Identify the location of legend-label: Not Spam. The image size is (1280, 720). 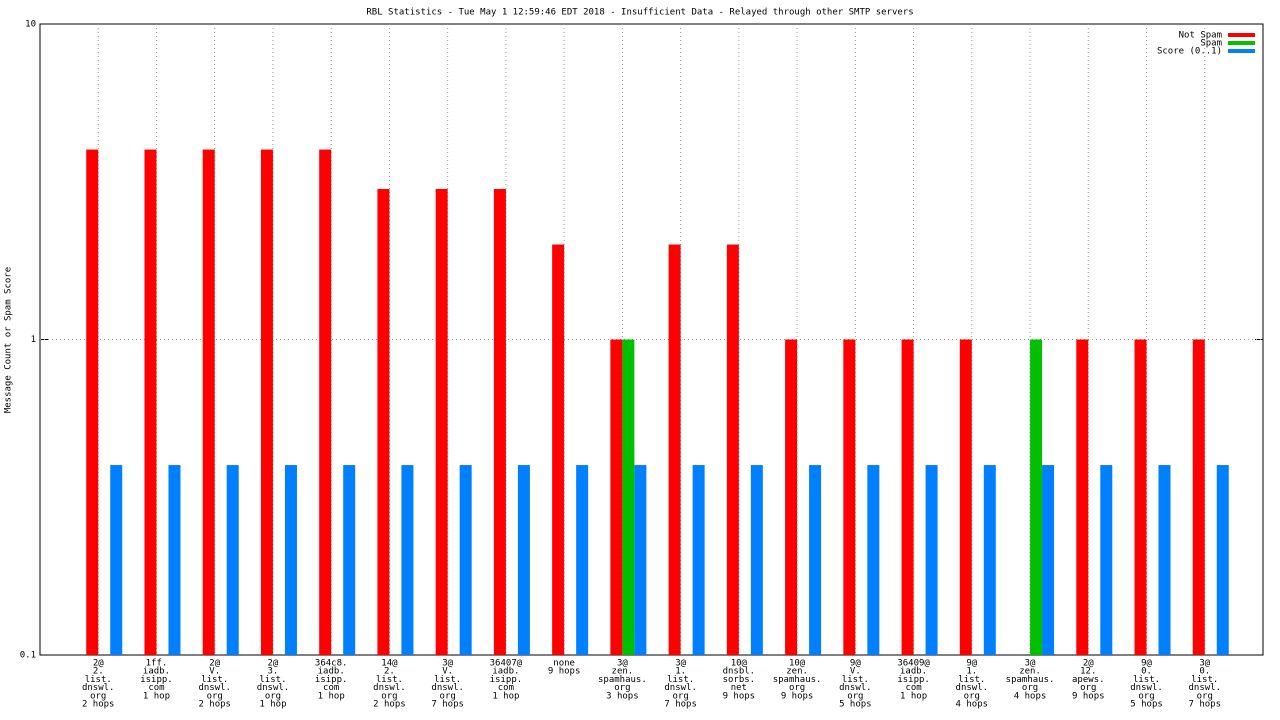
(1200, 36).